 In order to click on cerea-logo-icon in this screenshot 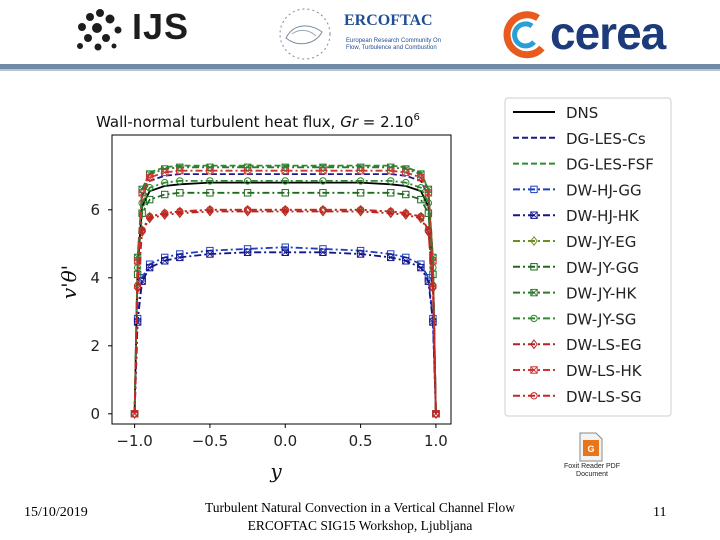, I will do `click(524, 35)`.